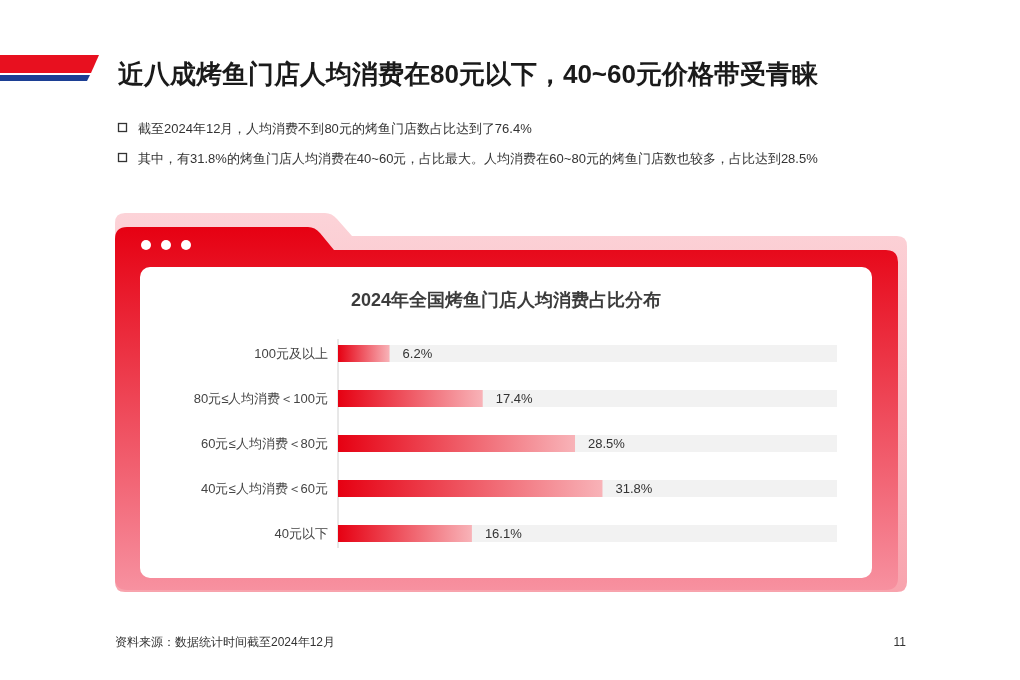 The height and width of the screenshot is (680, 1020). I want to click on y-tick-label: 60元≤人均消费＜80元, so click(264, 443).